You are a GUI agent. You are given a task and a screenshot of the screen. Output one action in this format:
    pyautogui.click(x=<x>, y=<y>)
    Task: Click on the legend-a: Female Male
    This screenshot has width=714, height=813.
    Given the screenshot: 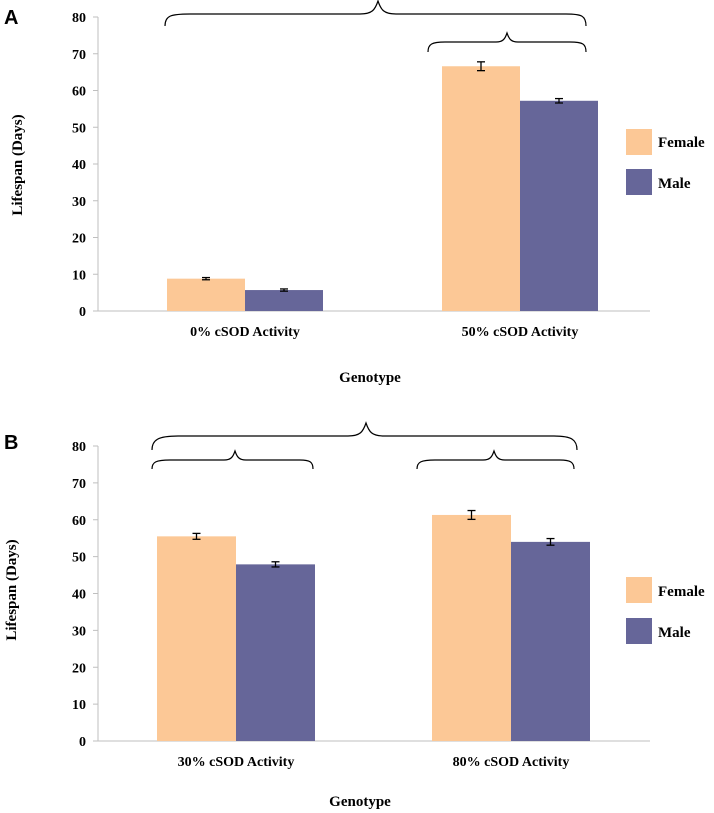 What is the action you would take?
    pyautogui.click(x=665, y=162)
    